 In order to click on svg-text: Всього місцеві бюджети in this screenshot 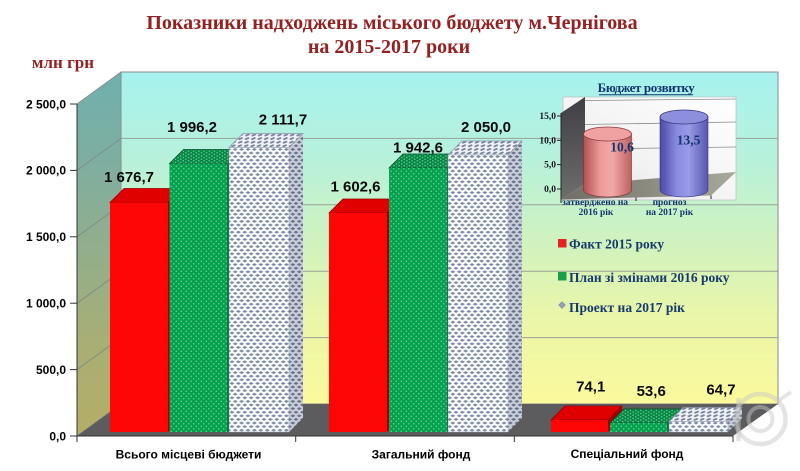, I will do `click(189, 455)`.